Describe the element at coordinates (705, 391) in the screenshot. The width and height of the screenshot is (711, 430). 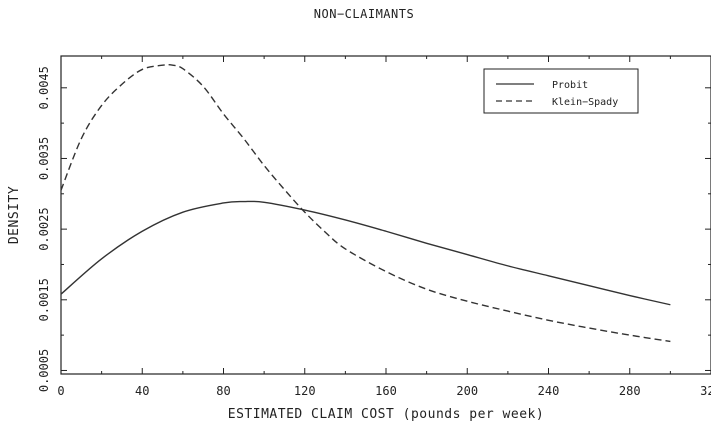
I see `x-tick-label: 320` at that location.